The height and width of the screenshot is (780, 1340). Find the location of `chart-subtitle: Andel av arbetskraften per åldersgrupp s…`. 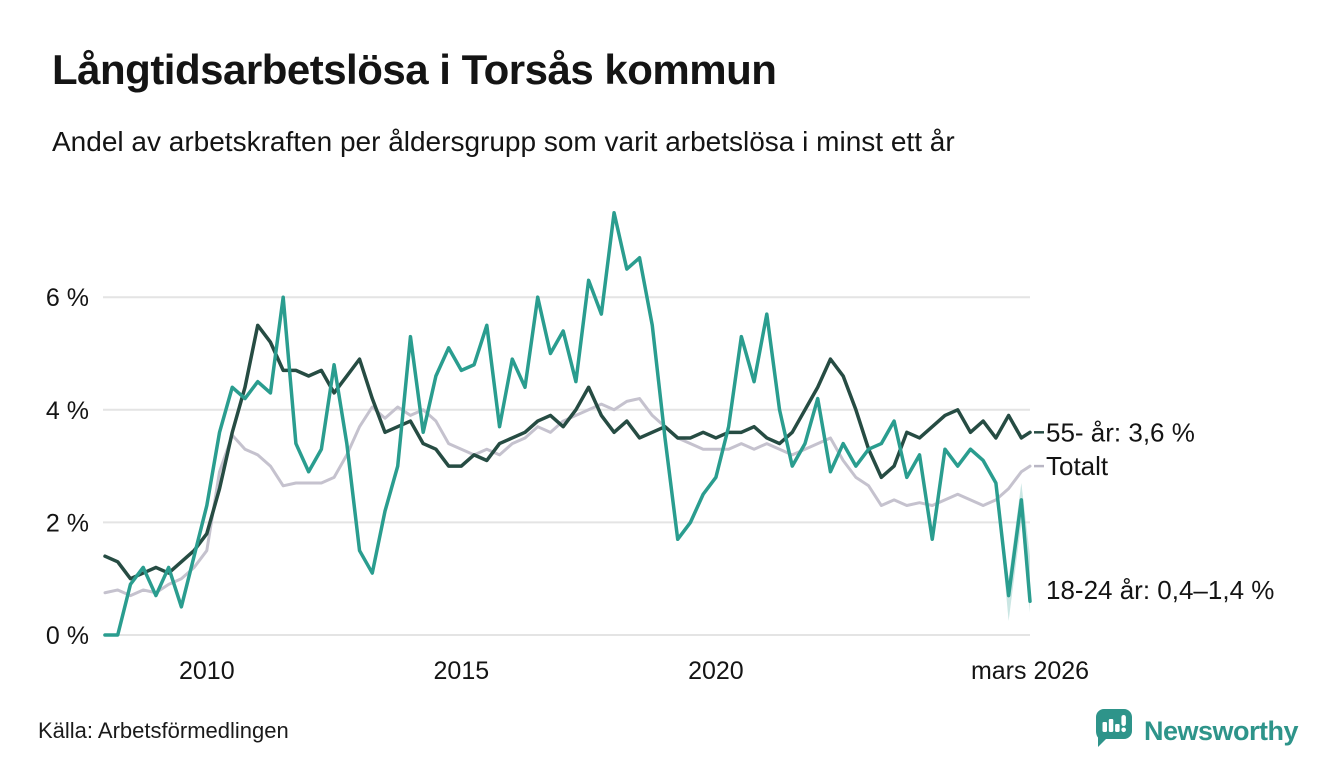

chart-subtitle: Andel av arbetskraften per åldersgrupp s… is located at coordinates (503, 141).